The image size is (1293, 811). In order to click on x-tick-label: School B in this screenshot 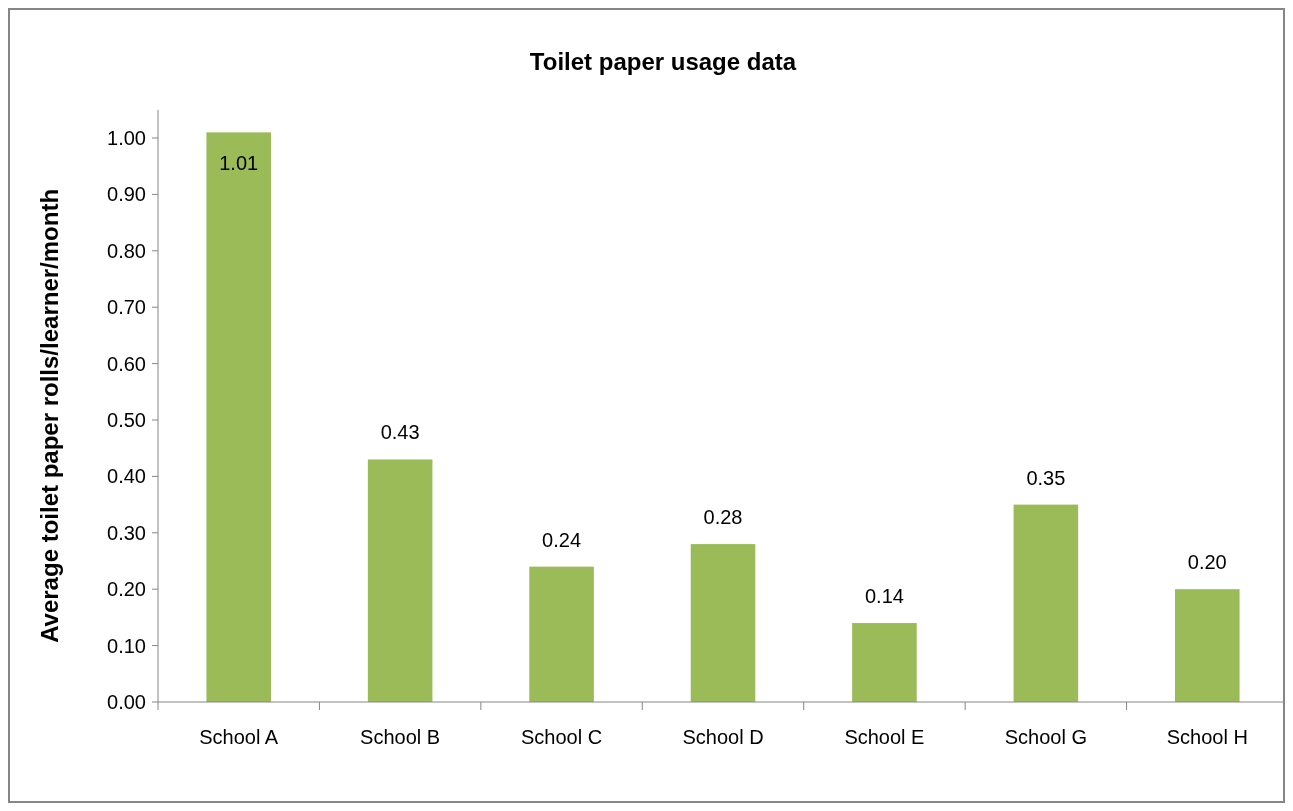, I will do `click(400, 737)`.